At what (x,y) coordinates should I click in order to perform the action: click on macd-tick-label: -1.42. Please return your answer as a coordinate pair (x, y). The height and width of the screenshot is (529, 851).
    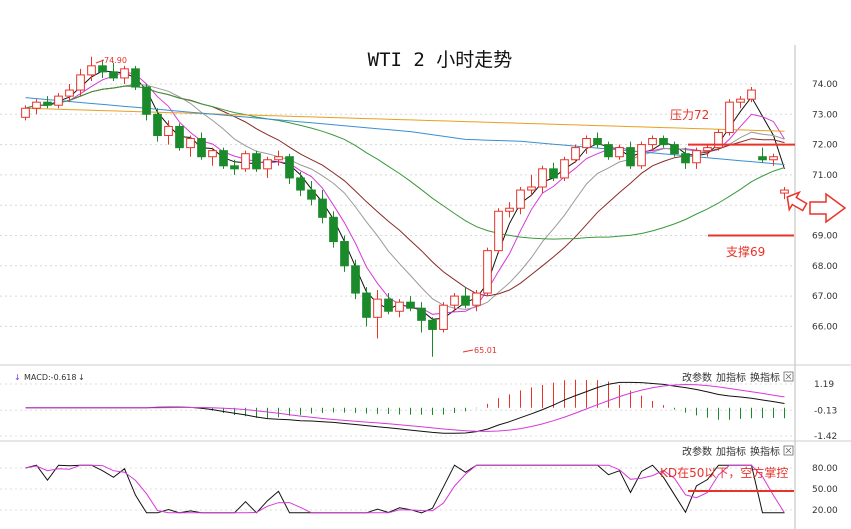
    Looking at the image, I should click on (825, 437).